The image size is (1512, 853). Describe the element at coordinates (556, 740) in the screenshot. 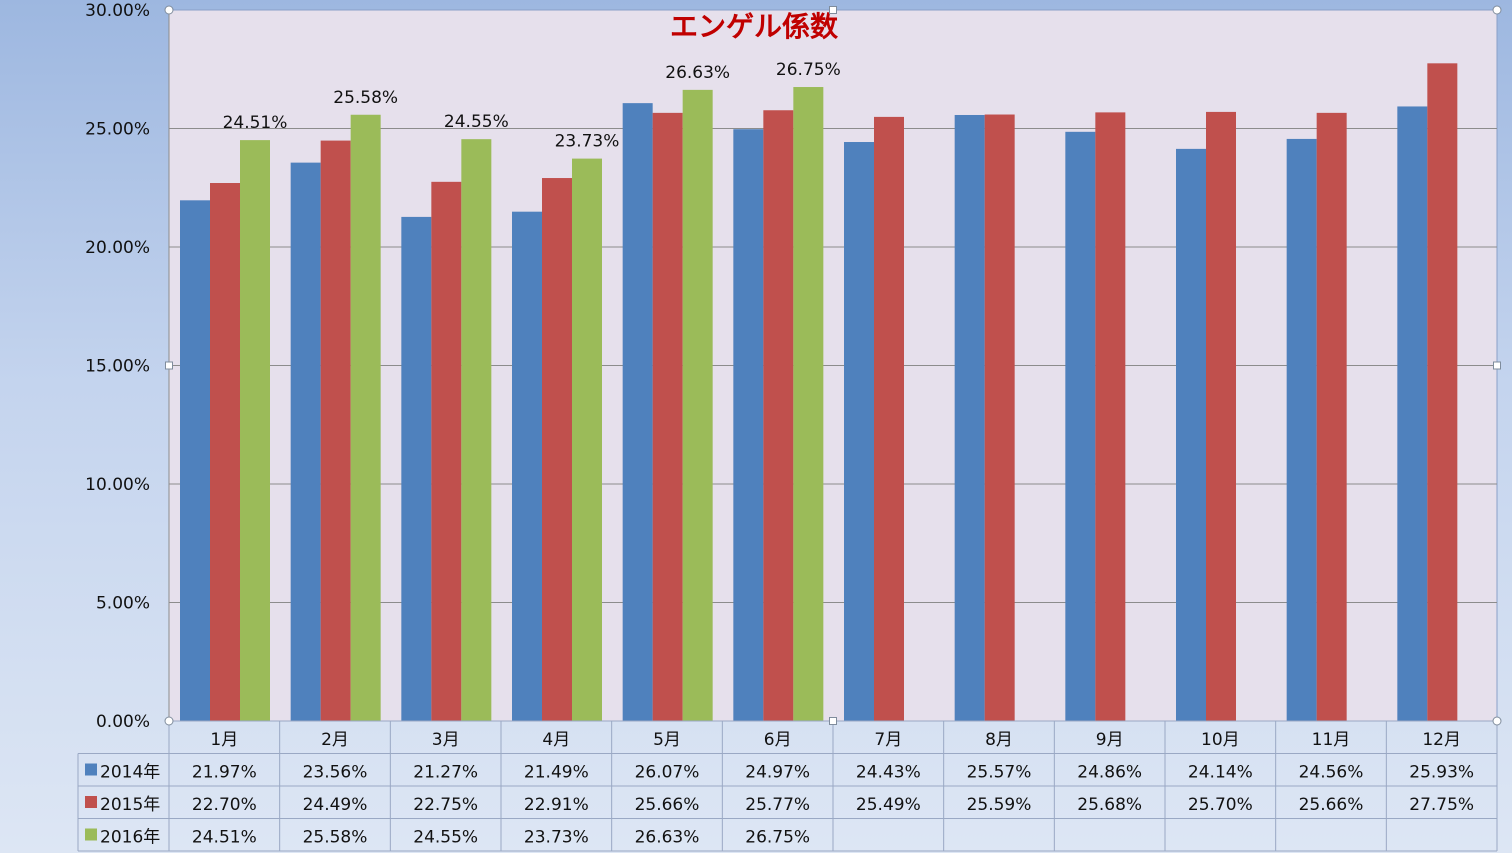

I see `x-tick-label: 4月` at that location.